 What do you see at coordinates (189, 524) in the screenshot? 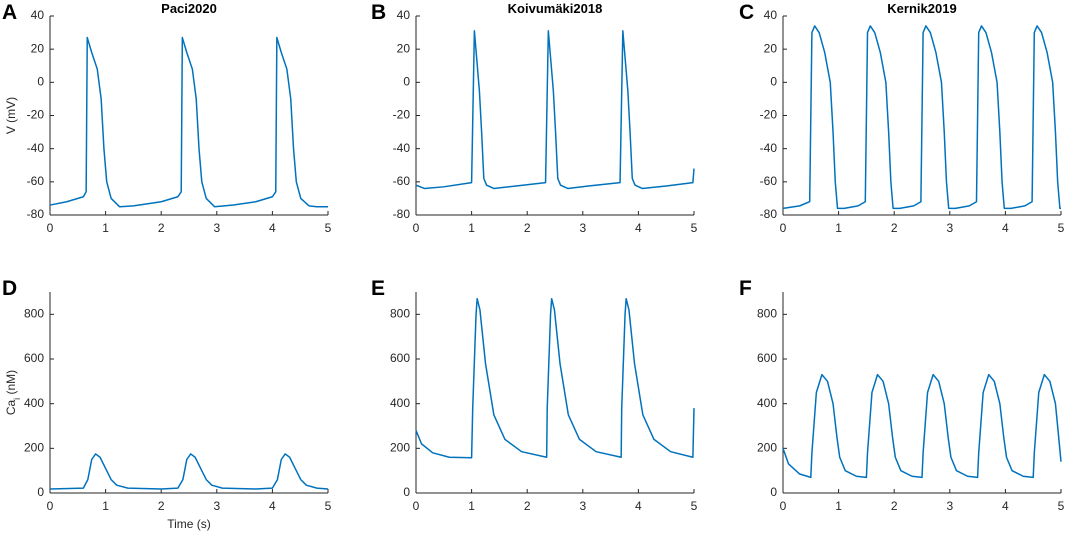
I see `x-axis-label: Time (s)` at bounding box center [189, 524].